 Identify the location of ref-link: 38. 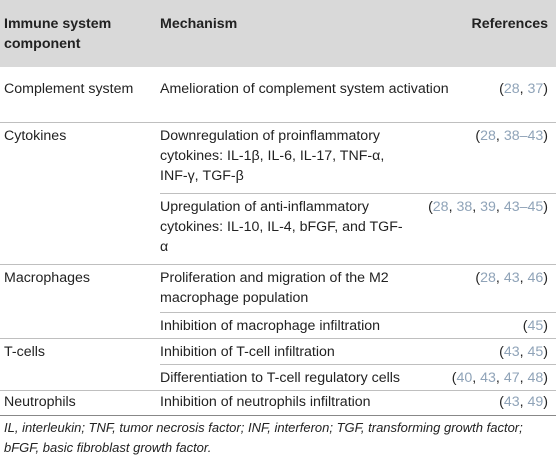
(464, 207).